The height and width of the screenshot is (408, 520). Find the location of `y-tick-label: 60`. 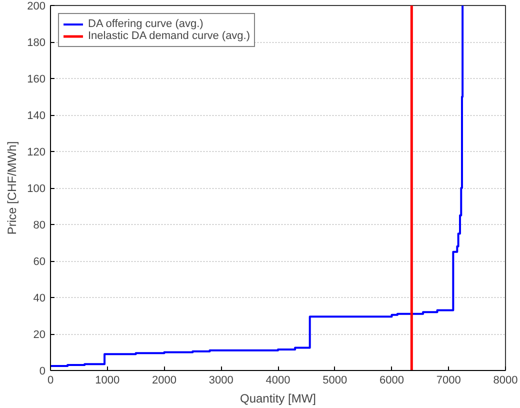

y-tick-label: 60 is located at coordinates (39, 262).